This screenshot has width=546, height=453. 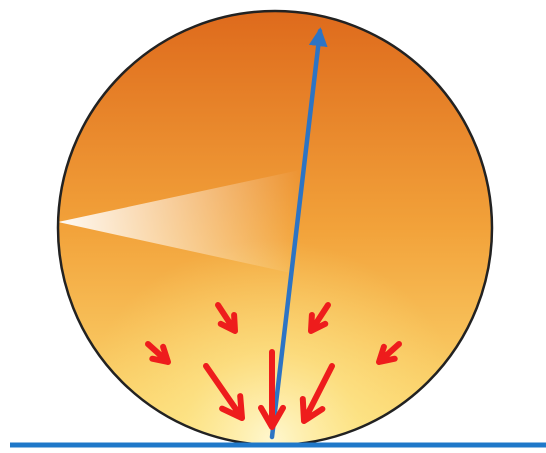 What do you see at coordinates (298, 233) in the screenshot?
I see `blue-arrow-icon` at bounding box center [298, 233].